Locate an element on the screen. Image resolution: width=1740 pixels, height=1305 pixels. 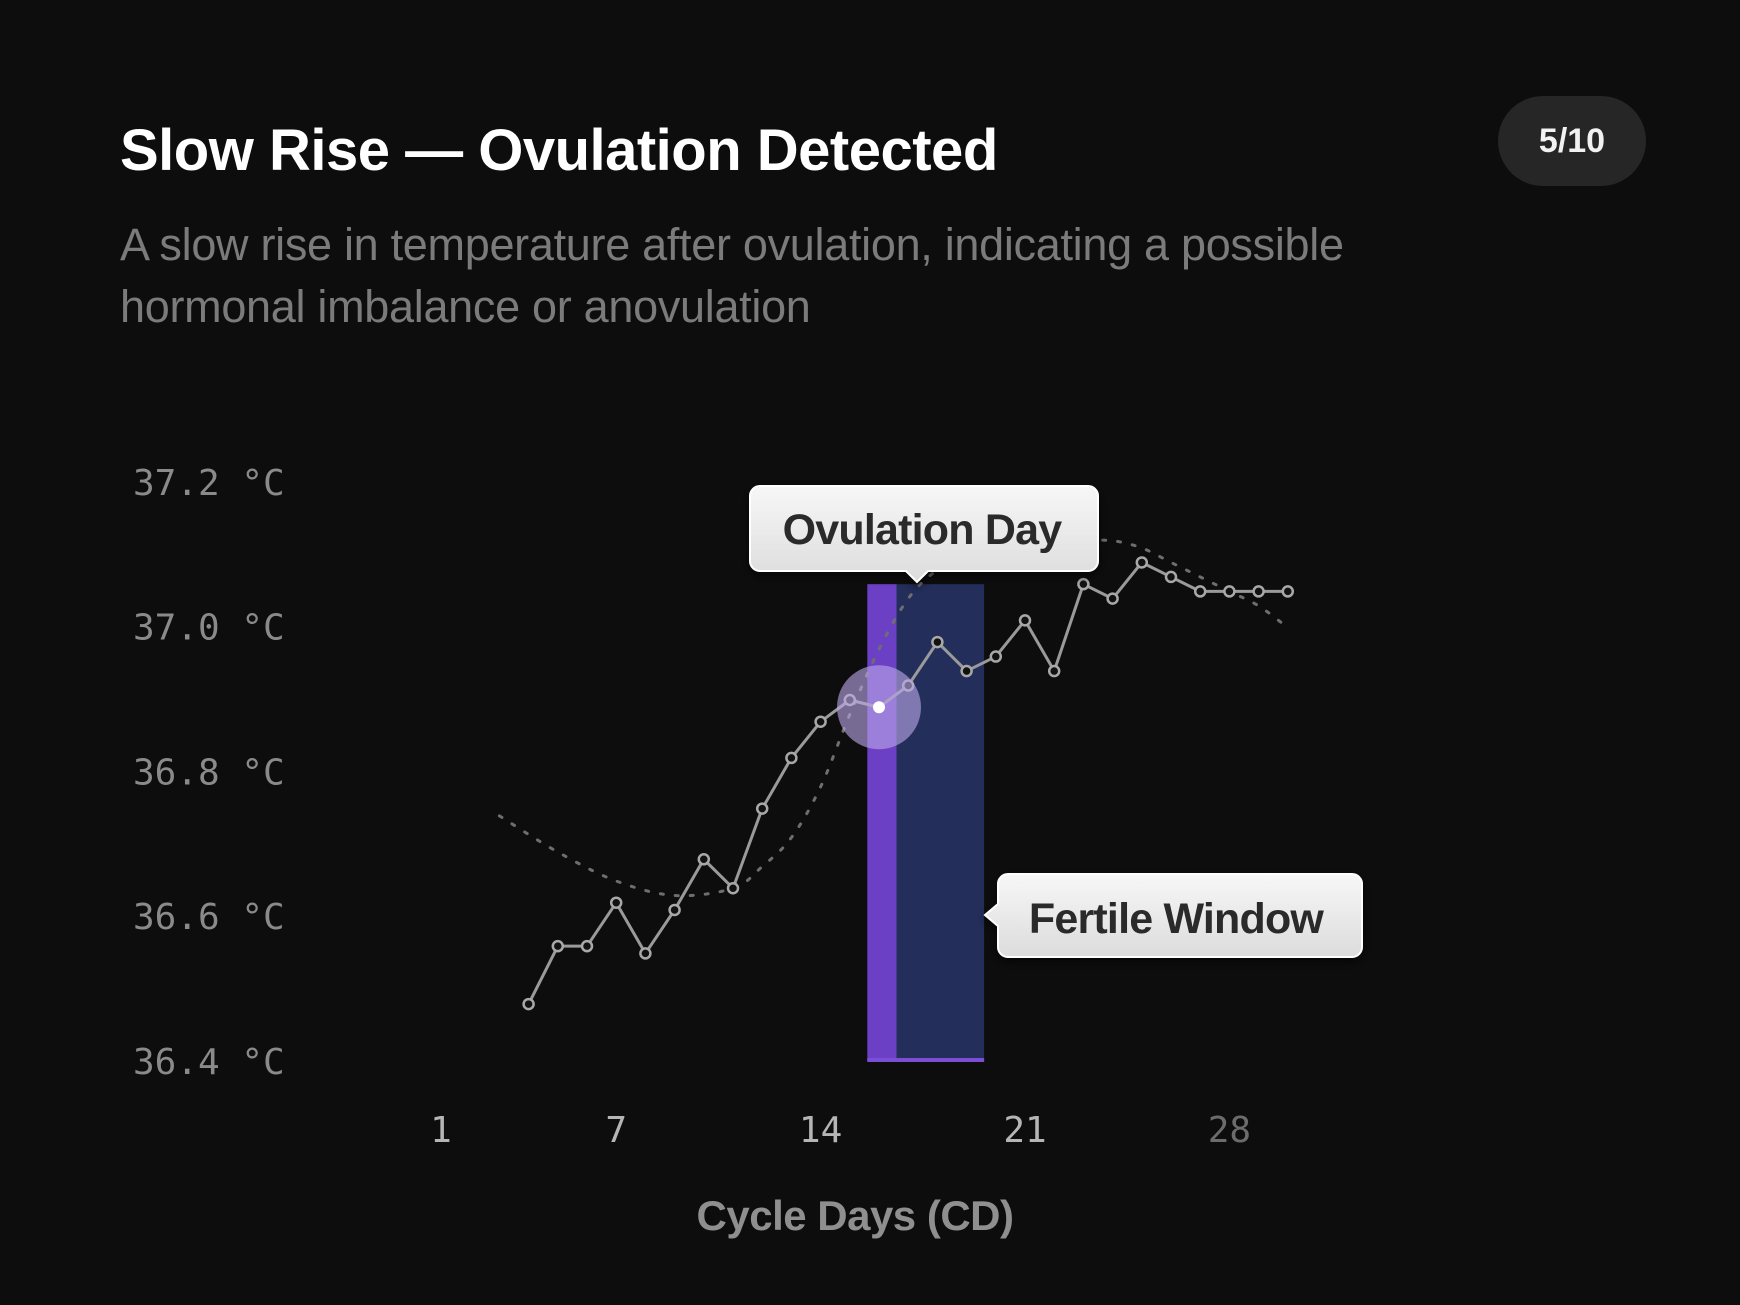
page-title: Slow Rise — Ovulation Detected is located at coordinates (559, 150).